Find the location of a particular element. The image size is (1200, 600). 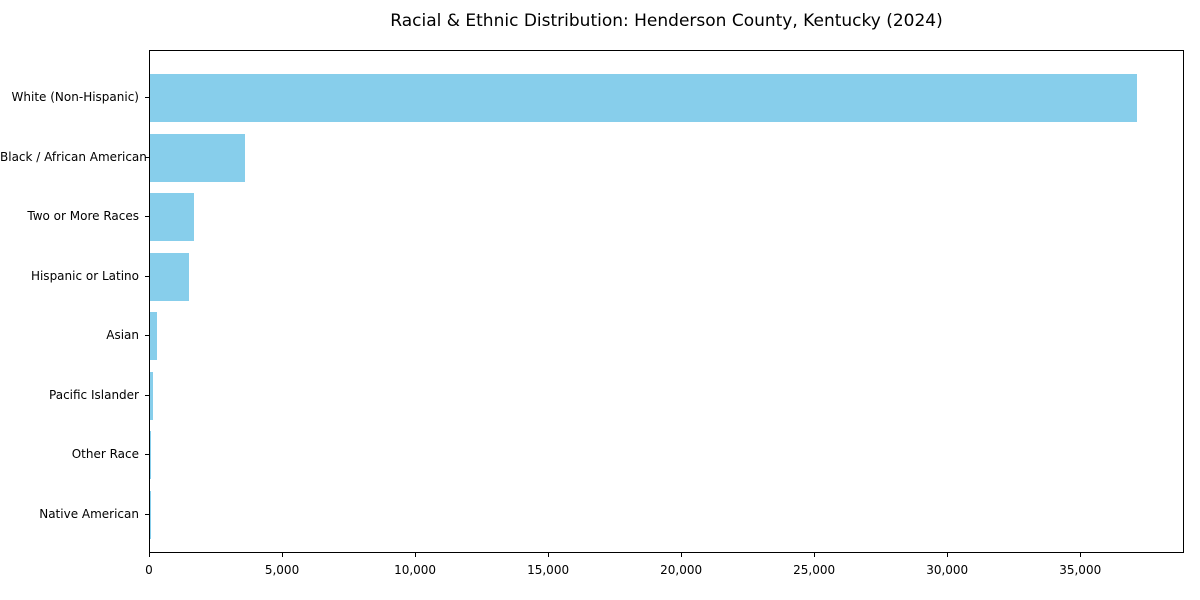

bar-white-non-hispanic is located at coordinates (644, 98).